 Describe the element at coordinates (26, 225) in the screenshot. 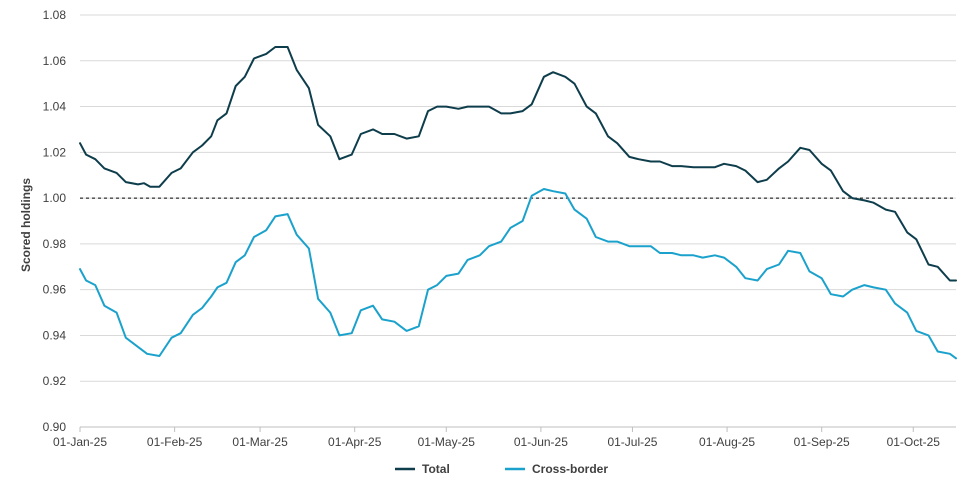

I see `y-axis-label: Scored holdings` at that location.